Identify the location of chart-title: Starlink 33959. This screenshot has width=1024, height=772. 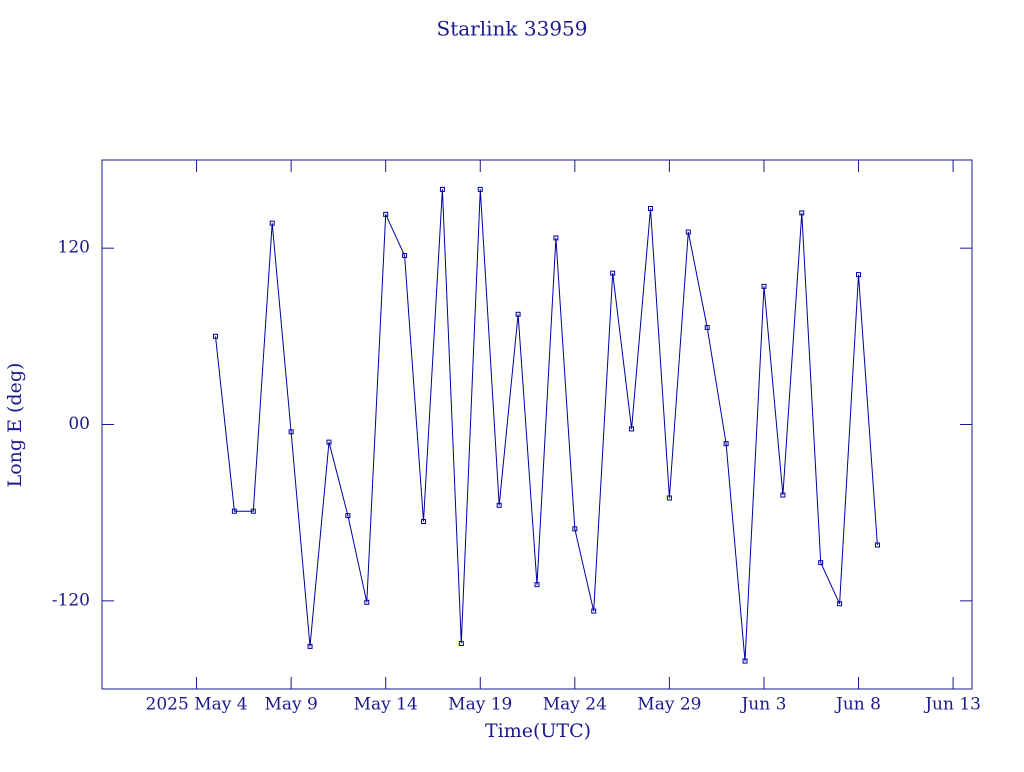
(512, 29).